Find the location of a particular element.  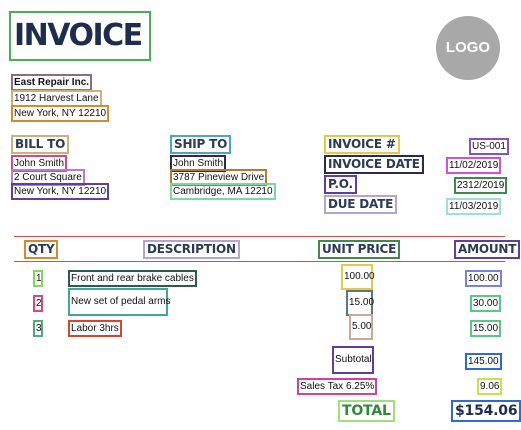

item-3-description: Labor 3hrs is located at coordinates (95, 328).